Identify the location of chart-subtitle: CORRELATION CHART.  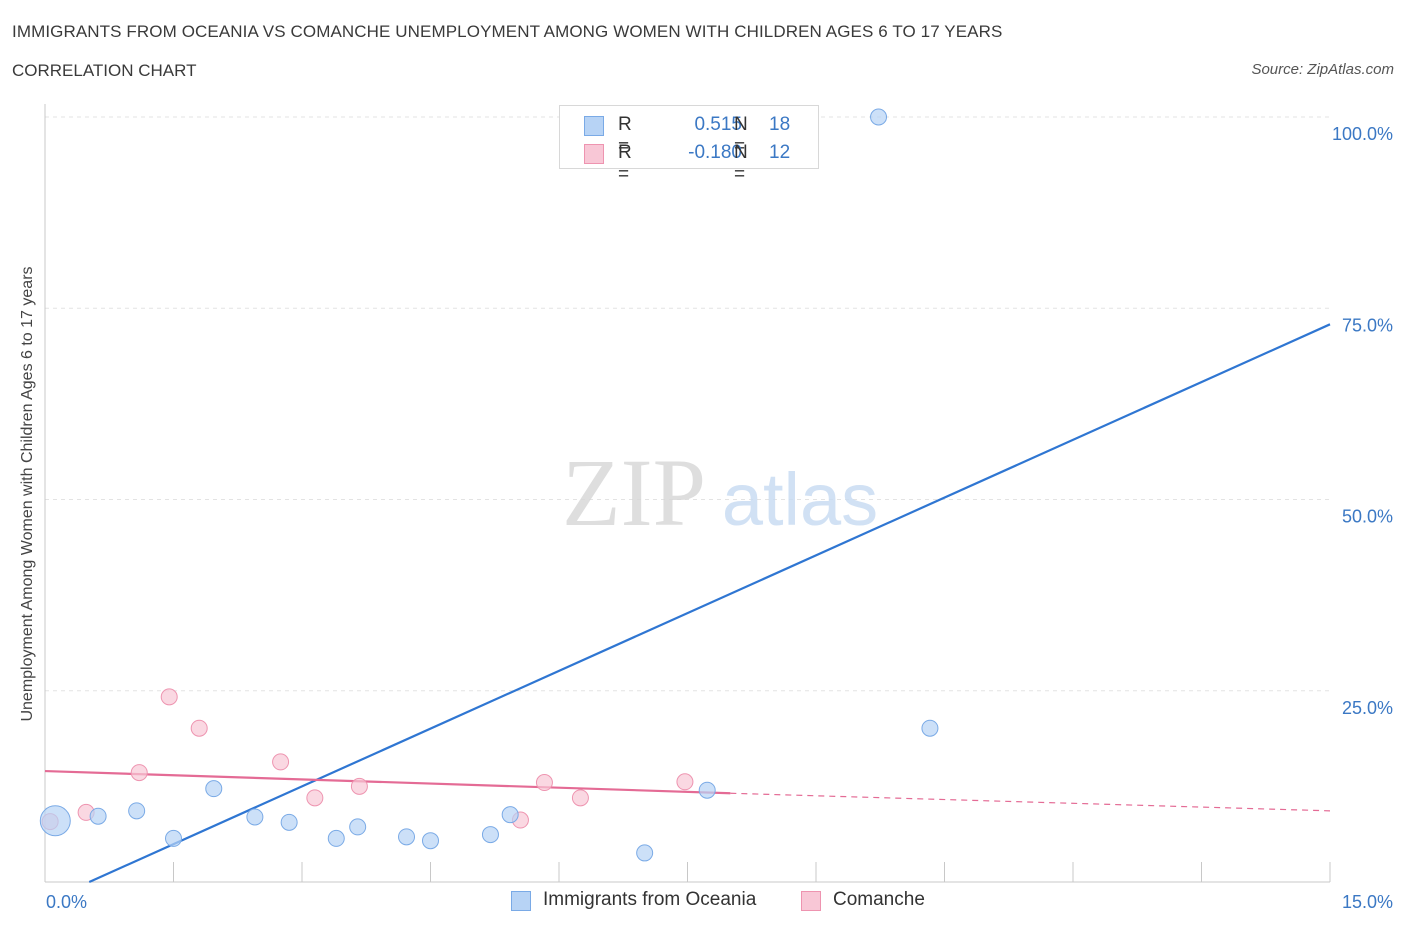
(104, 70).